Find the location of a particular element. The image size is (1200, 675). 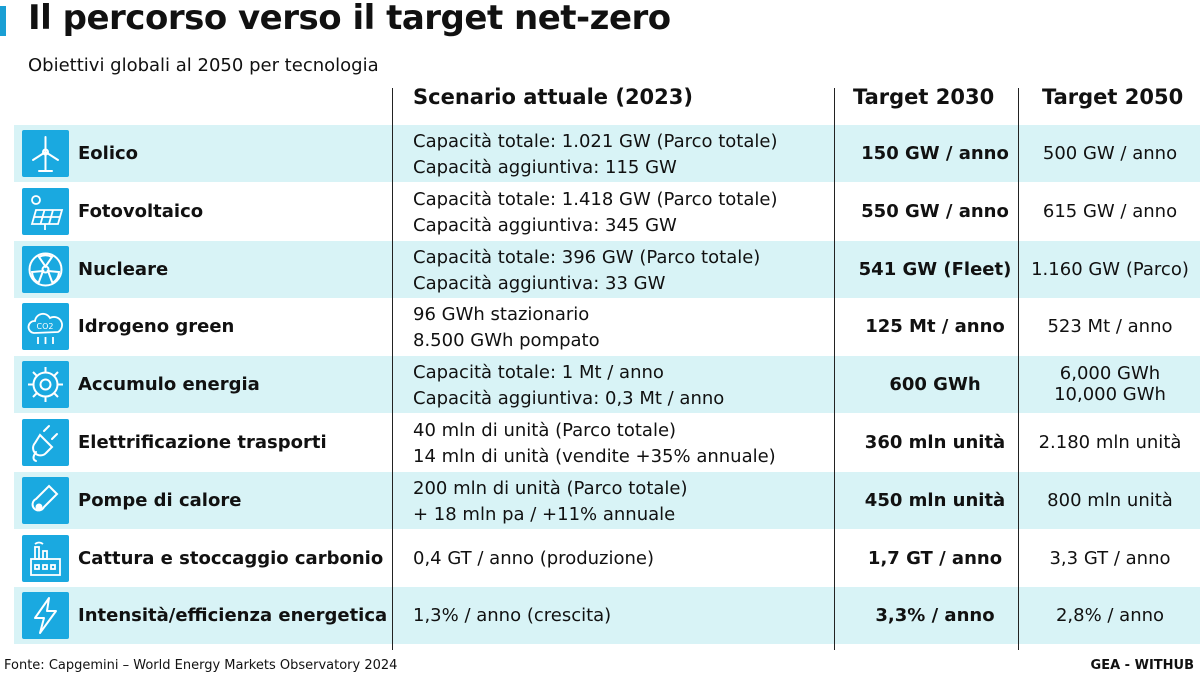

scenario-cell: 0,4 GT / anno (produzione) is located at coordinates (533, 558).